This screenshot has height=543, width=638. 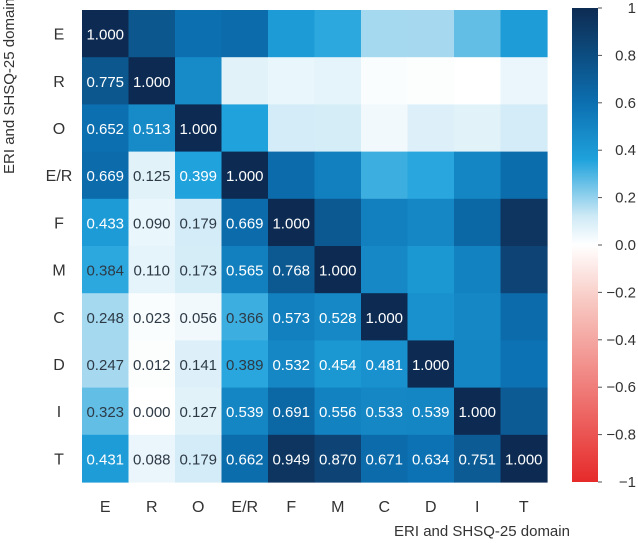 I want to click on heatmap-cell-O-E, so click(x=106, y=128).